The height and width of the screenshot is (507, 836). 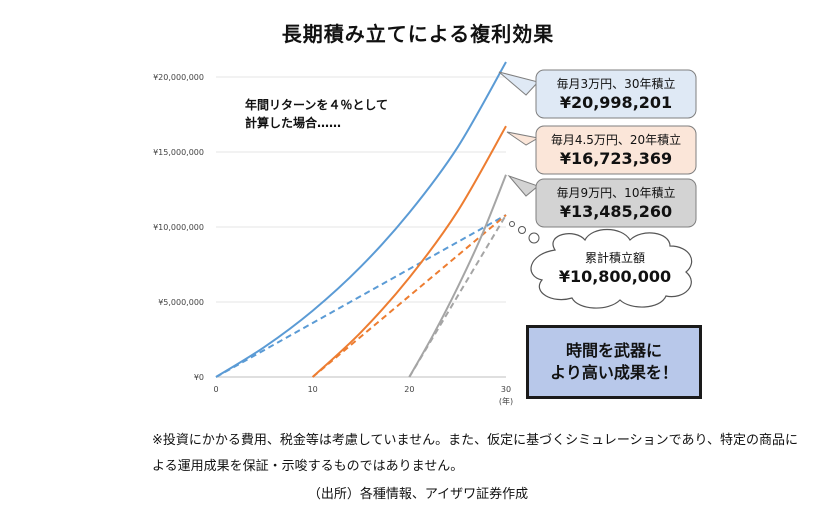 What do you see at coordinates (616, 140) in the screenshot?
I see `callout-20y-plan: 毎月4.5万円、20年積立` at bounding box center [616, 140].